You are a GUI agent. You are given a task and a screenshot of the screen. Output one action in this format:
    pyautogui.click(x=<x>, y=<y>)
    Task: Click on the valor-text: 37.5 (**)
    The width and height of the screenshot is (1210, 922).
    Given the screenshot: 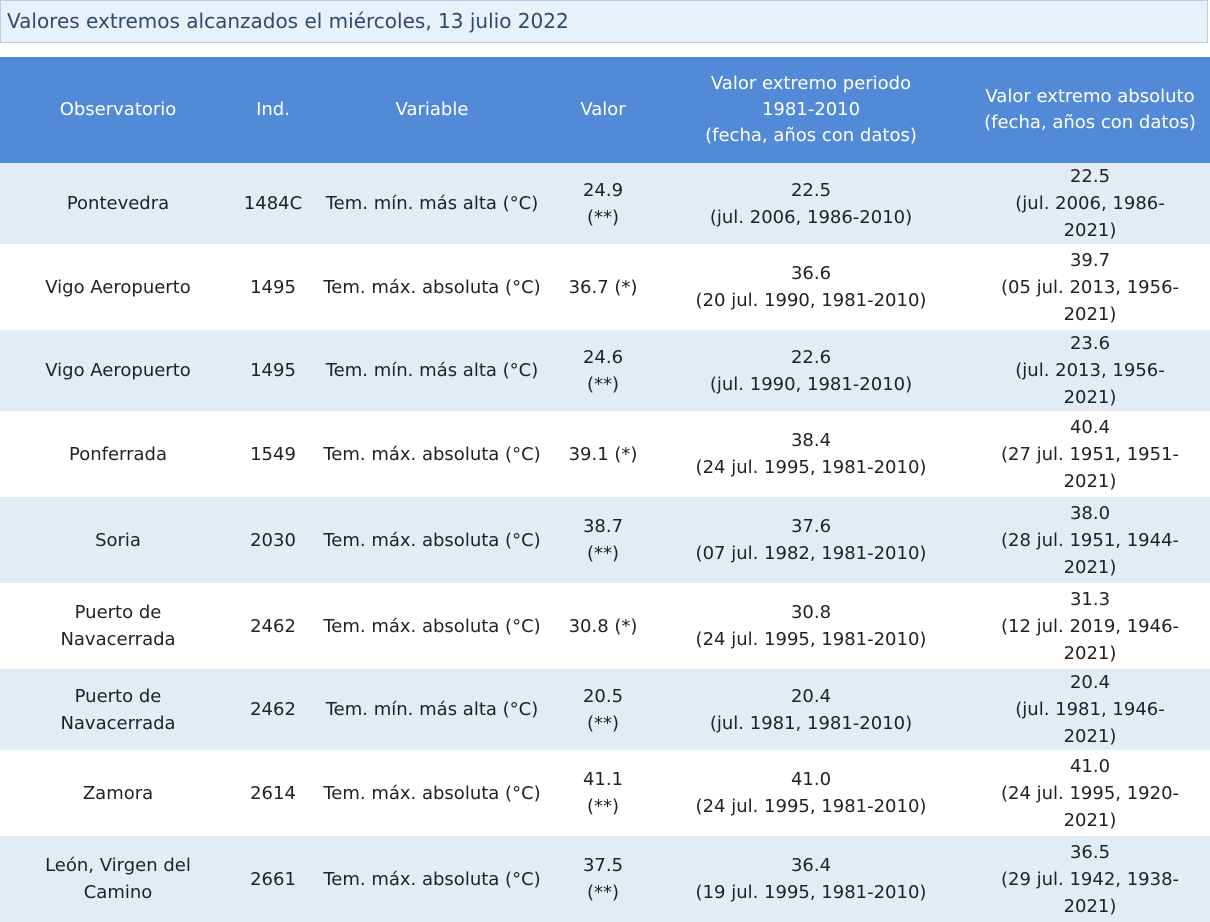 What is the action you would take?
    pyautogui.click(x=603, y=879)
    